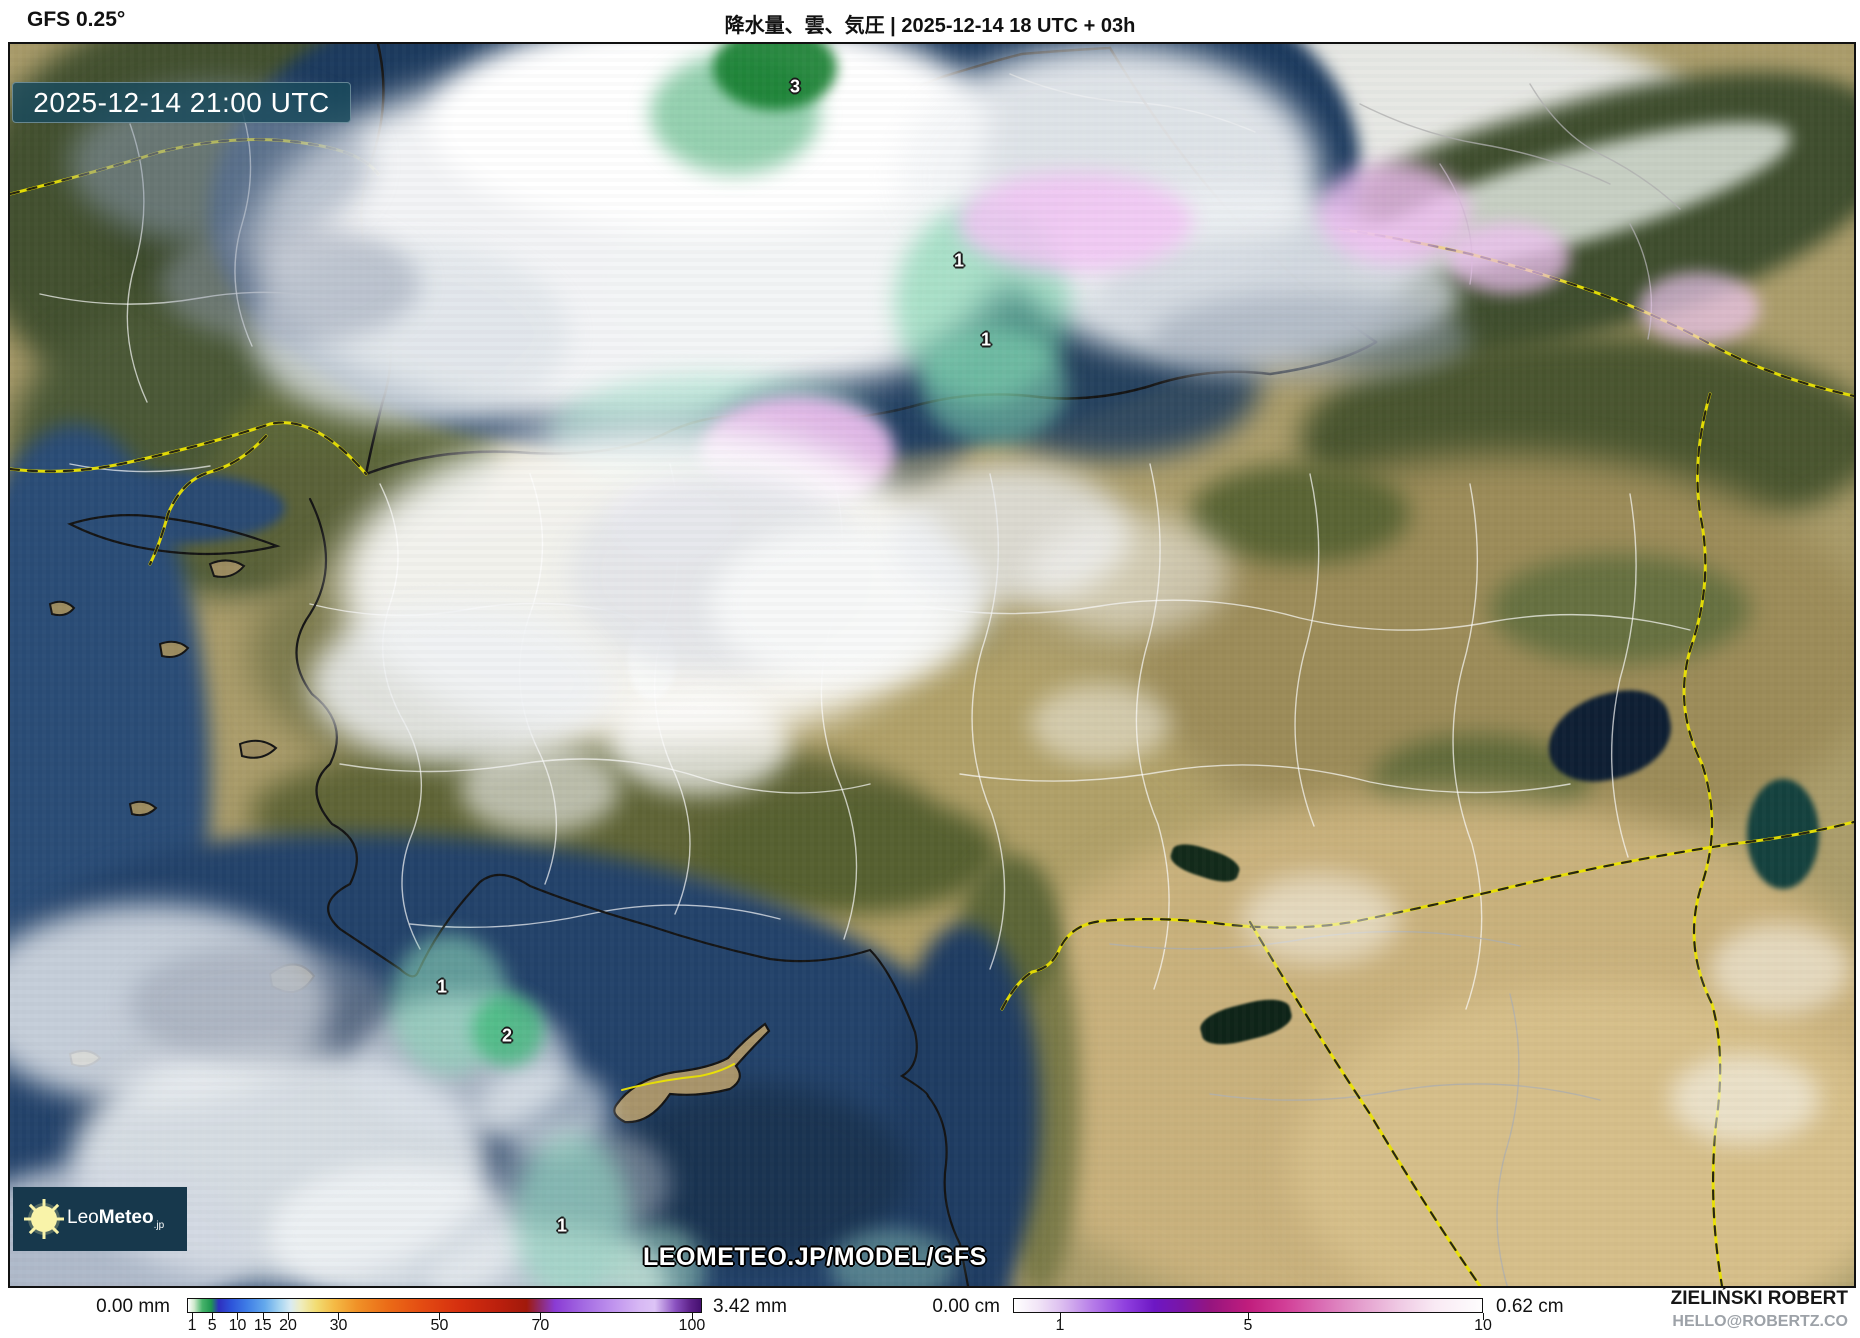  What do you see at coordinates (1248, 1305) in the screenshot?
I see `snow-colorbar` at bounding box center [1248, 1305].